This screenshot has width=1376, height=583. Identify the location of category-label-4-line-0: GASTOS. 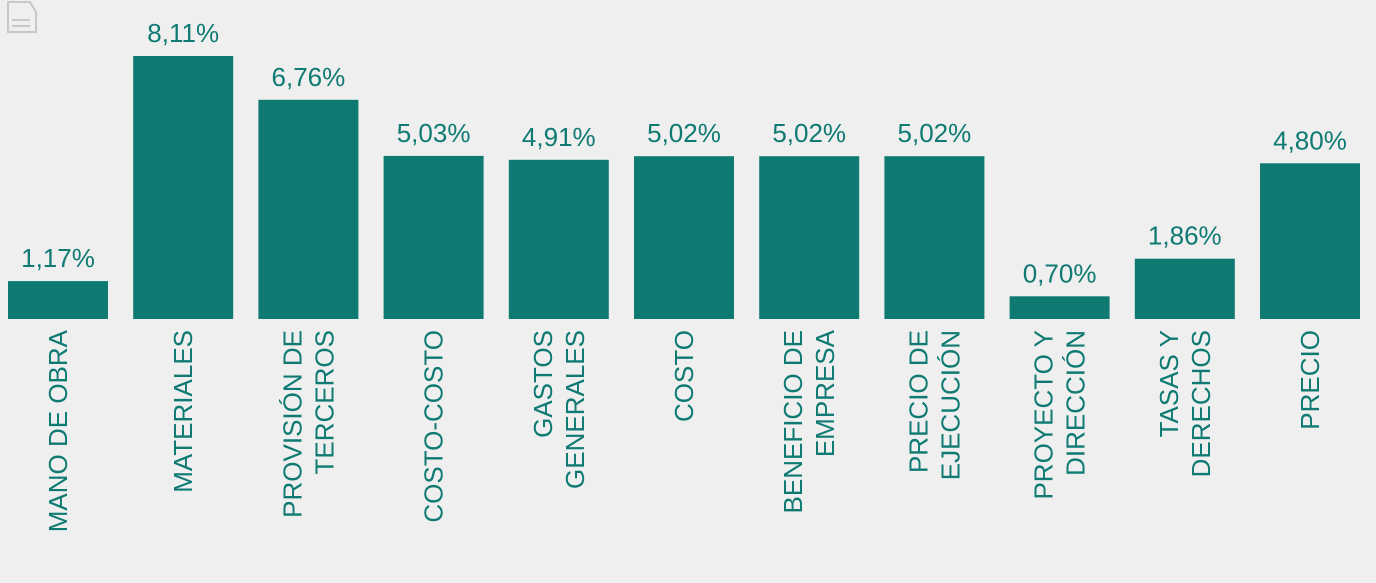
(543, 384).